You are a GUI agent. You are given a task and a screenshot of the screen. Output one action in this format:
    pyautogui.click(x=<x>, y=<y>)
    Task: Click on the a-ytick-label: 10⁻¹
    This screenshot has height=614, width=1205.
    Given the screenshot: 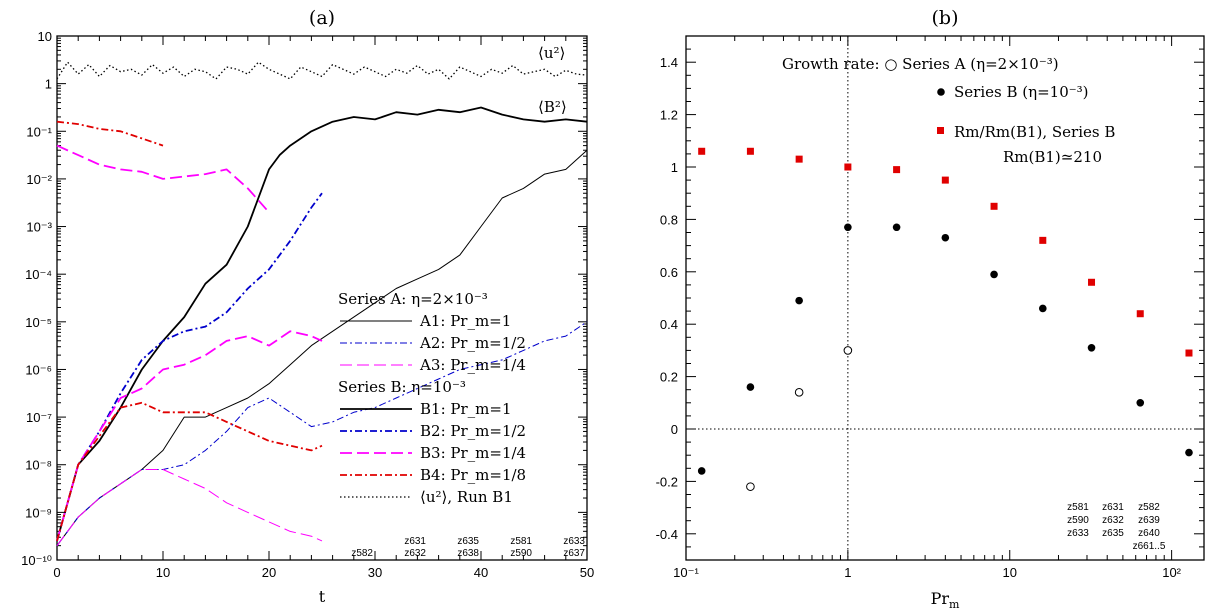 What is the action you would take?
    pyautogui.click(x=39, y=131)
    